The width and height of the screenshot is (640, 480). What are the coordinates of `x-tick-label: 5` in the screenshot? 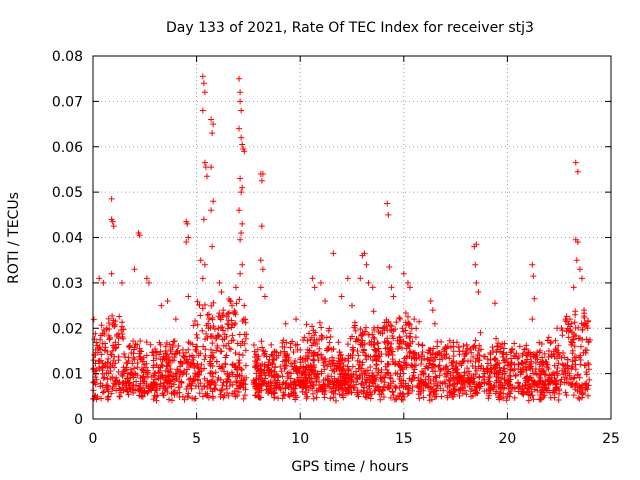 It's located at (196, 439).